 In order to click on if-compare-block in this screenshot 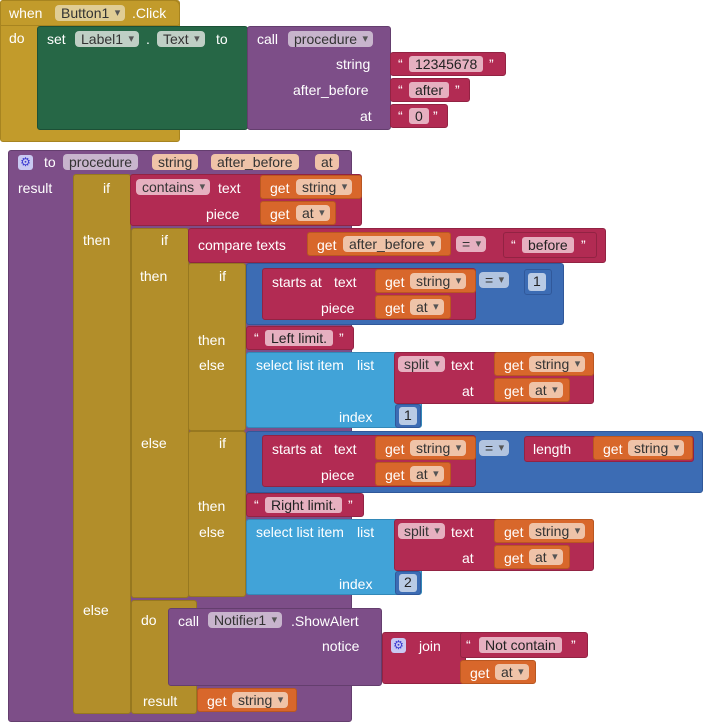, I will do `click(160, 413)`.